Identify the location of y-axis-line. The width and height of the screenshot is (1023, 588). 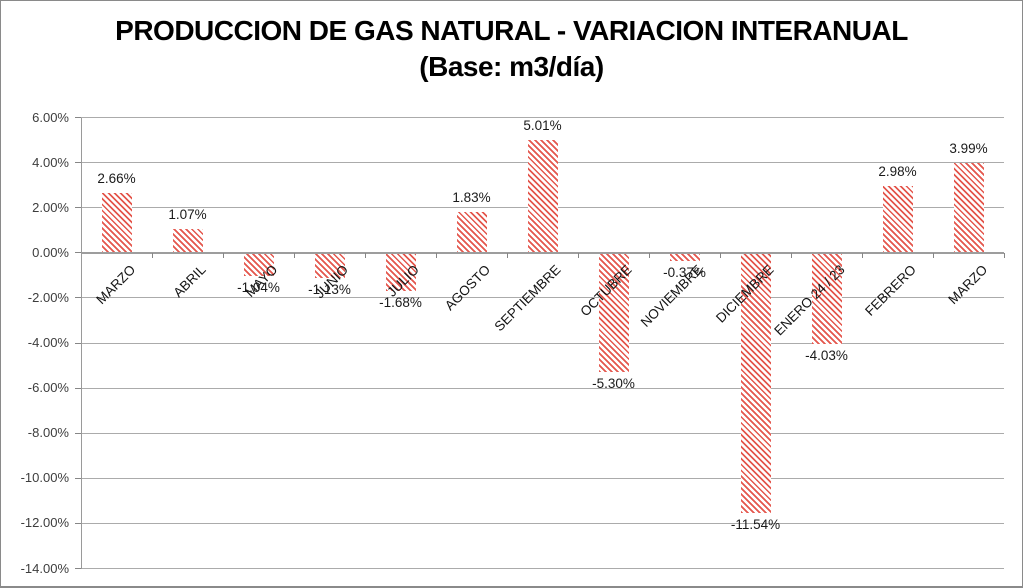
(81, 343).